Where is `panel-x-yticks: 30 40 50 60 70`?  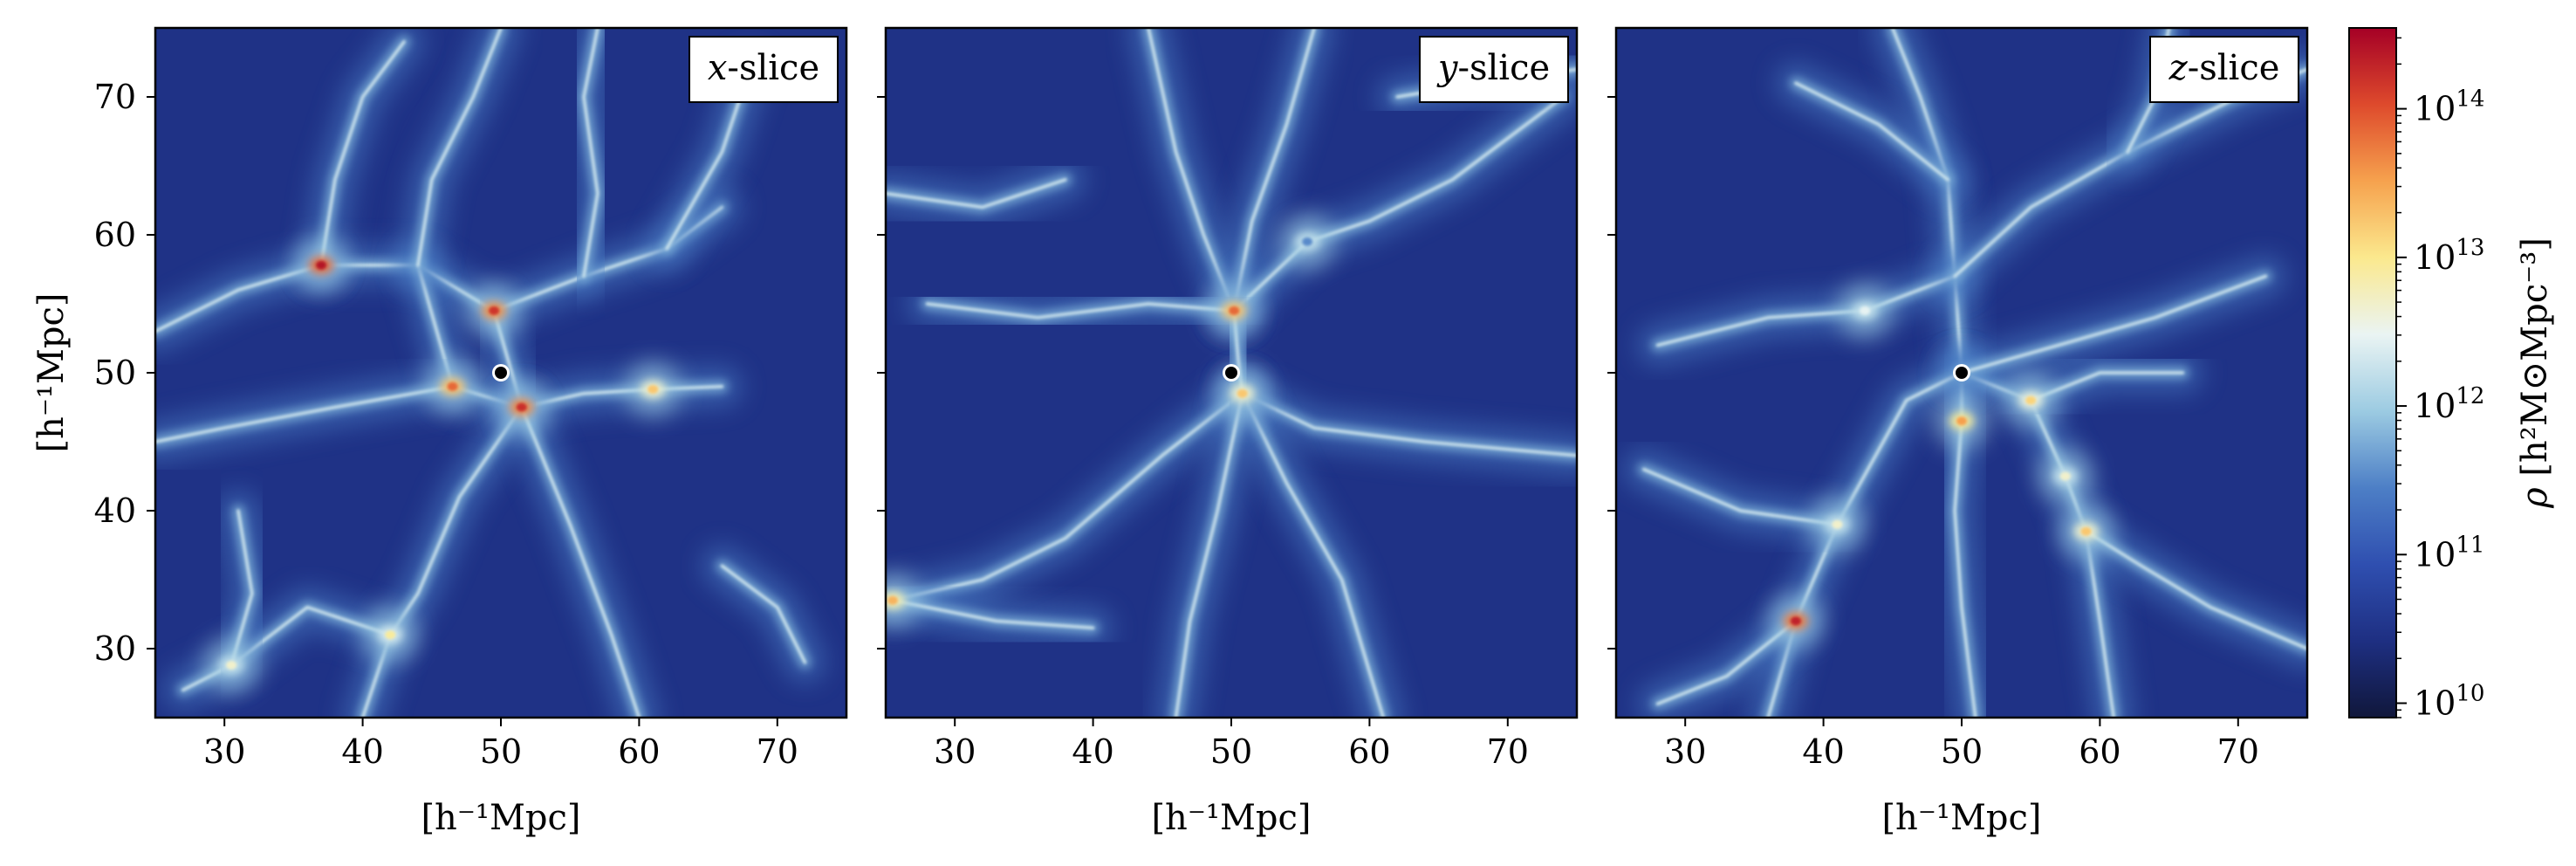
panel-x-yticks: 30 40 50 60 70 is located at coordinates (124, 373).